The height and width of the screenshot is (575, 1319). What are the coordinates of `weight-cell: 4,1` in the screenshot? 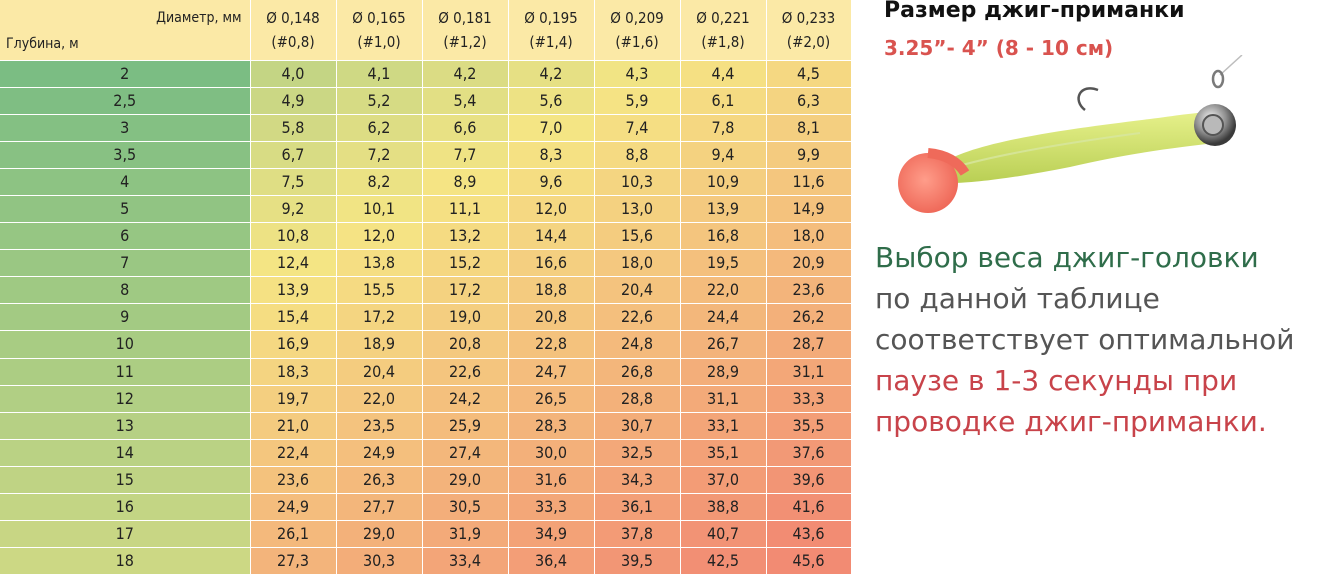 It's located at (379, 74).